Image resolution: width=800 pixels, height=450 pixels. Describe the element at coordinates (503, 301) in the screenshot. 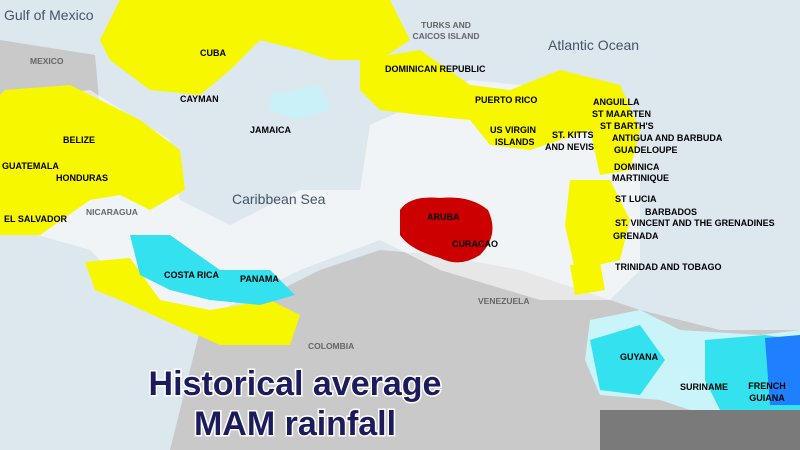

I see `country-label: VENEZUELA` at that location.